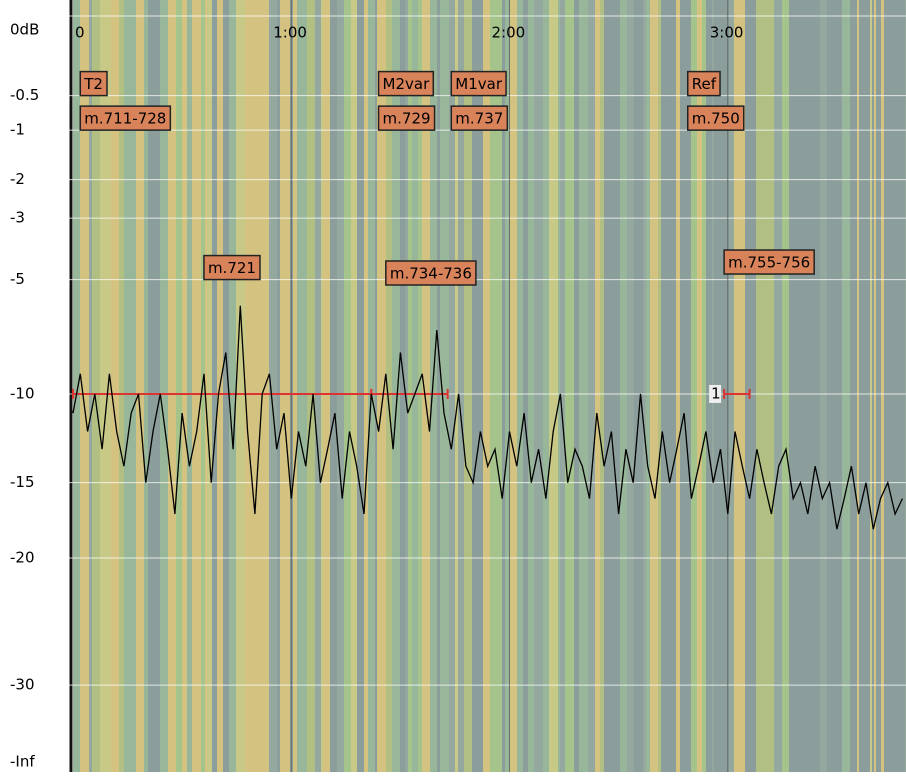  I want to click on range-label: 1, so click(716, 393).